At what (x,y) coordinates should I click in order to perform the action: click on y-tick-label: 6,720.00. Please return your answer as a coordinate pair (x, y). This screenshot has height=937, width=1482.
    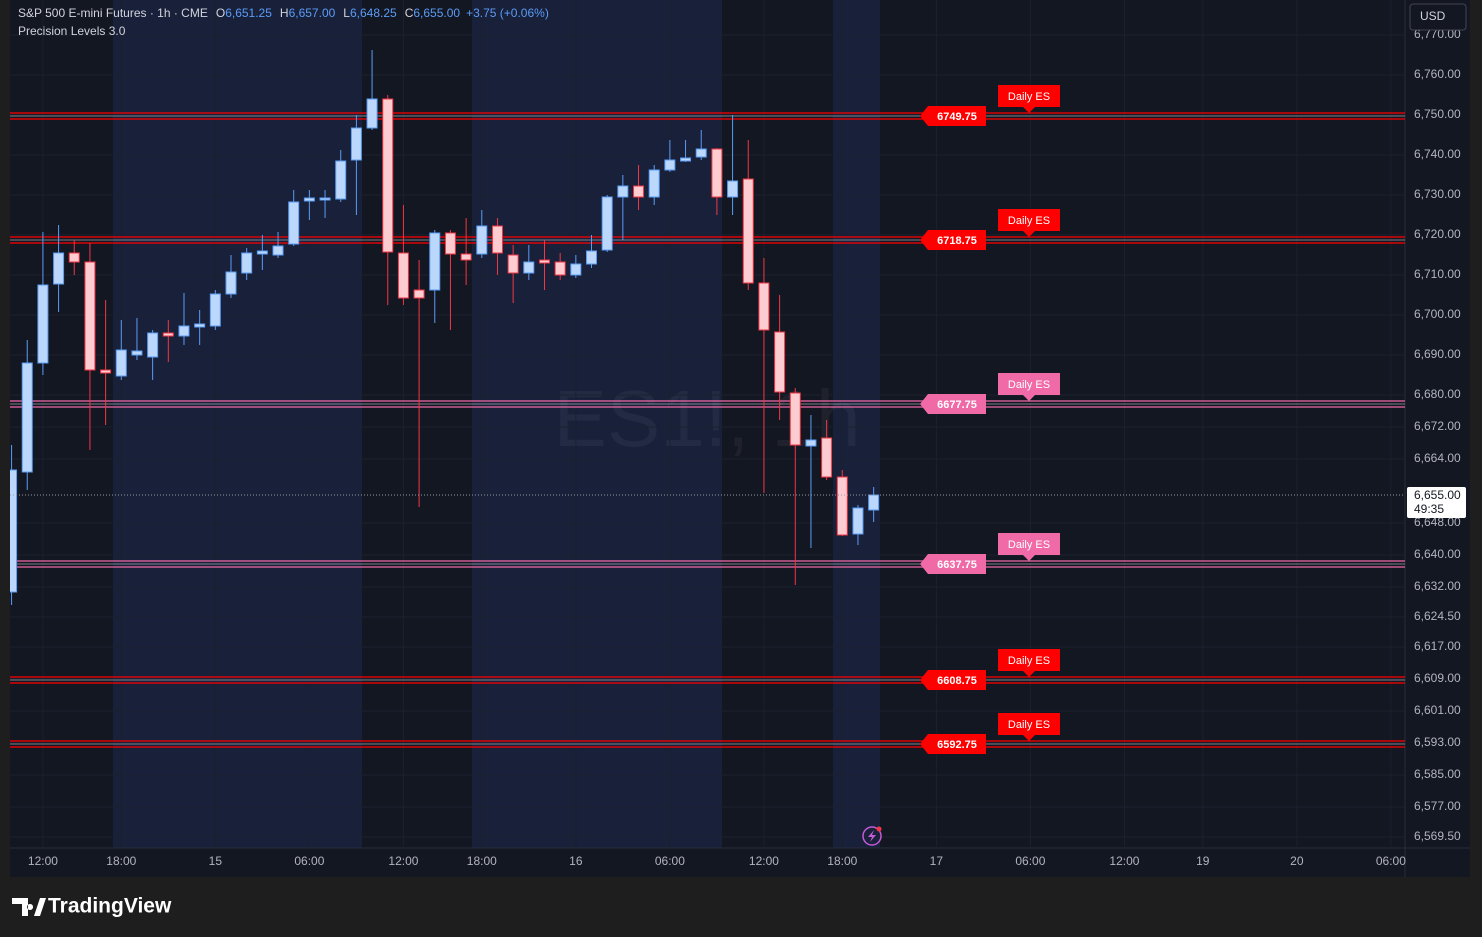
    Looking at the image, I should click on (1437, 234).